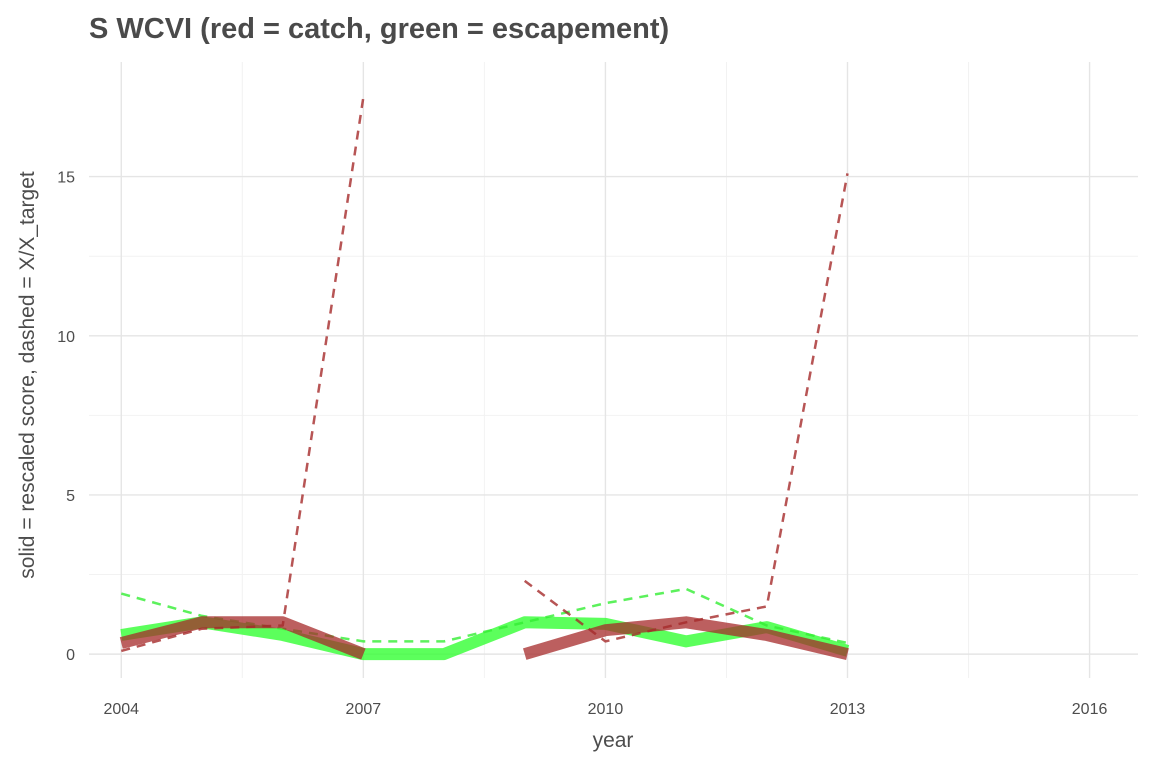 The image size is (1152, 768). What do you see at coordinates (613, 740) in the screenshot?
I see `x-axis-label: year` at bounding box center [613, 740].